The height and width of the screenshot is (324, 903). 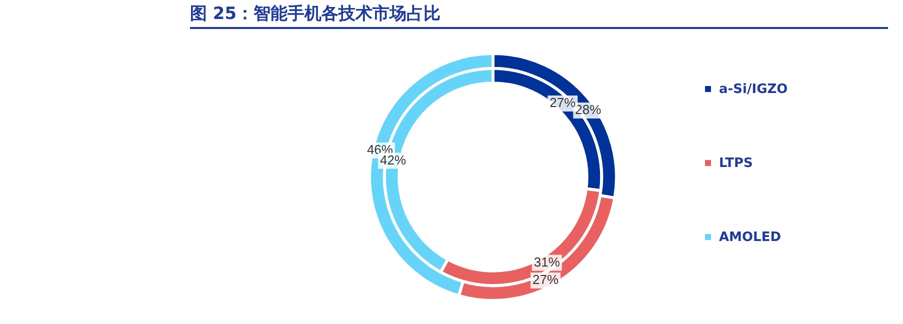 I want to click on legend-label: a-Si/IGZO, so click(x=753, y=89).